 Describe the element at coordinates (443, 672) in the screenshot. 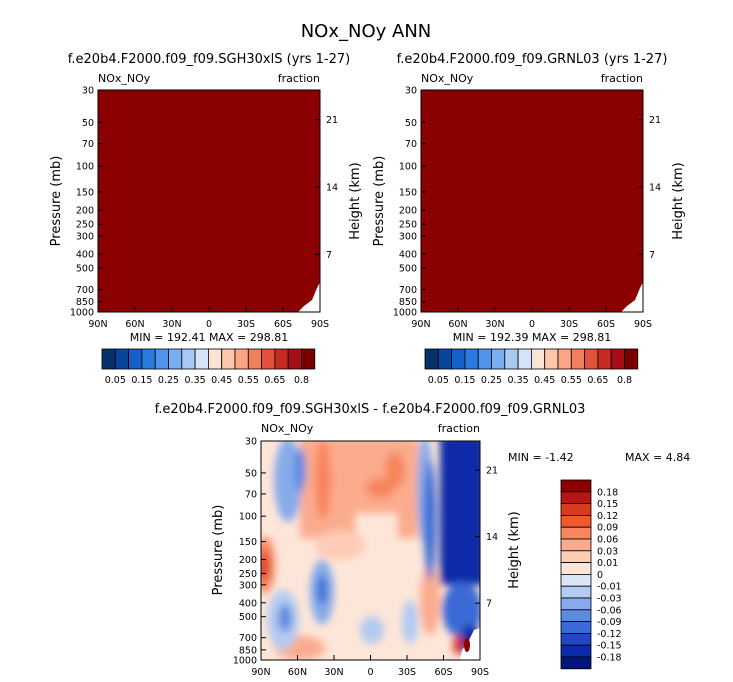

I see `x-tick-label: 60S` at that location.